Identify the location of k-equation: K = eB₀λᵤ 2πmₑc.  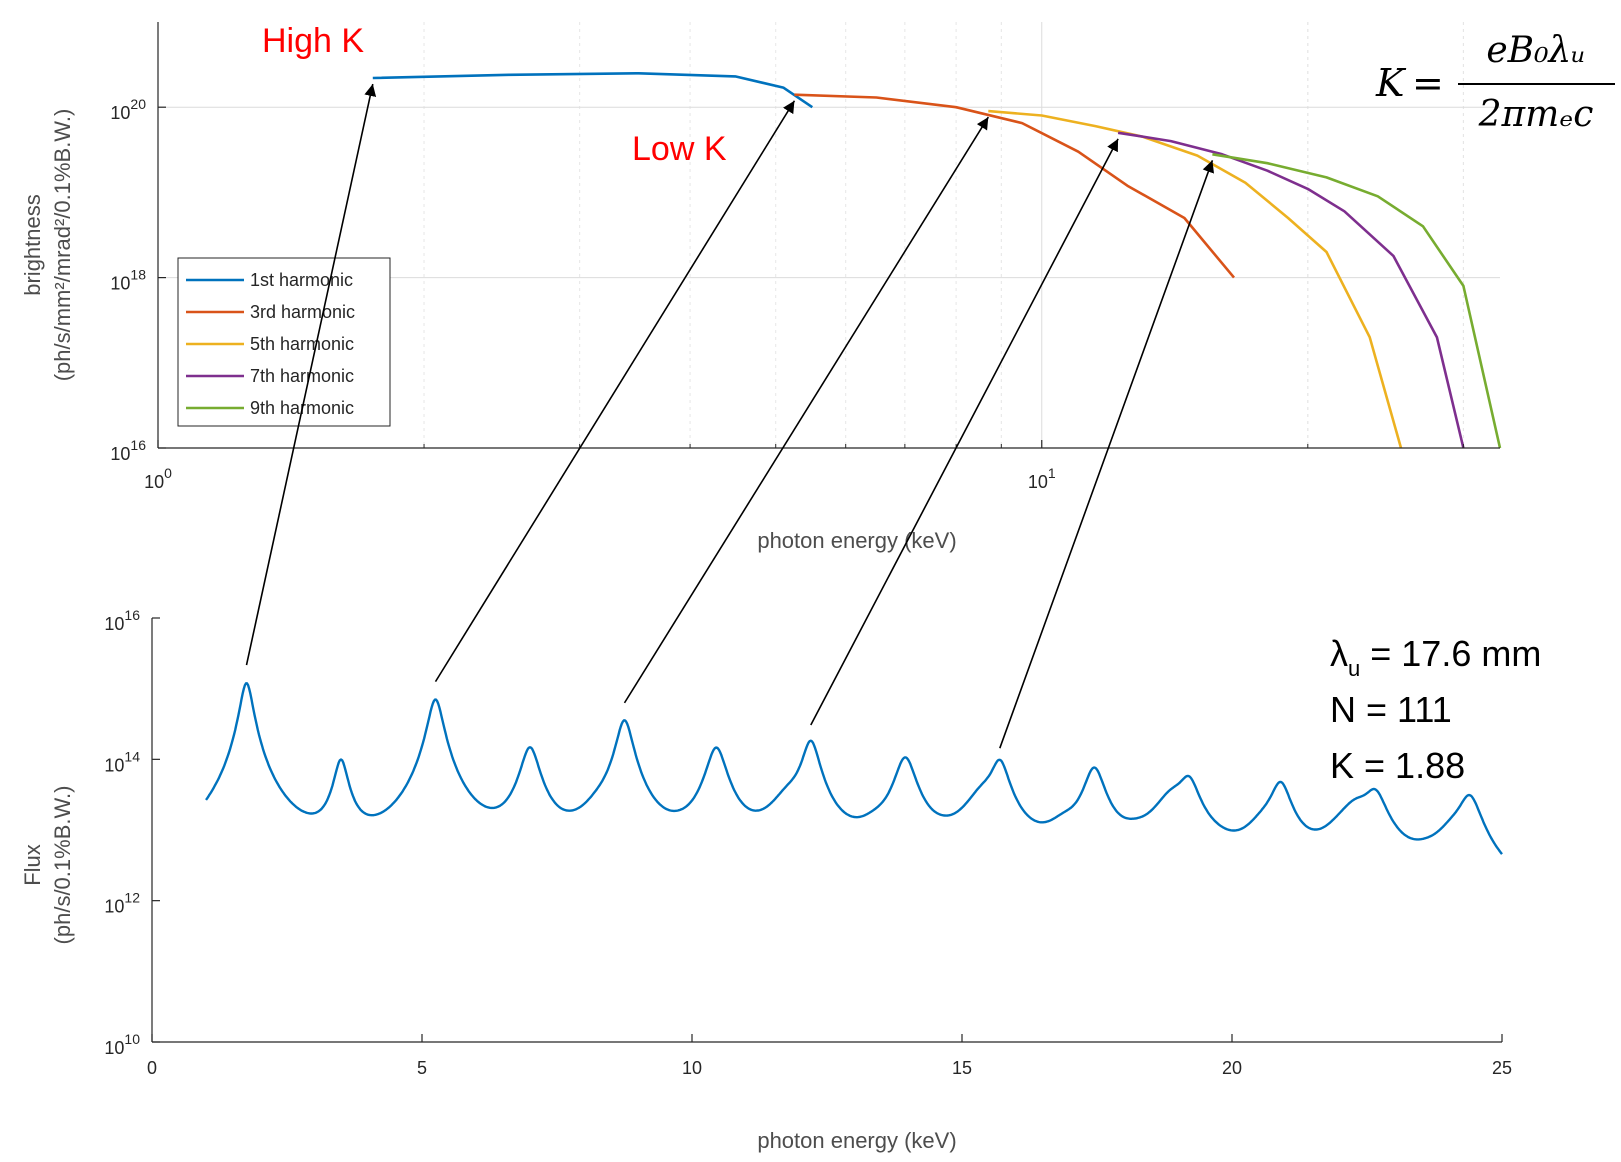
(1495, 82).